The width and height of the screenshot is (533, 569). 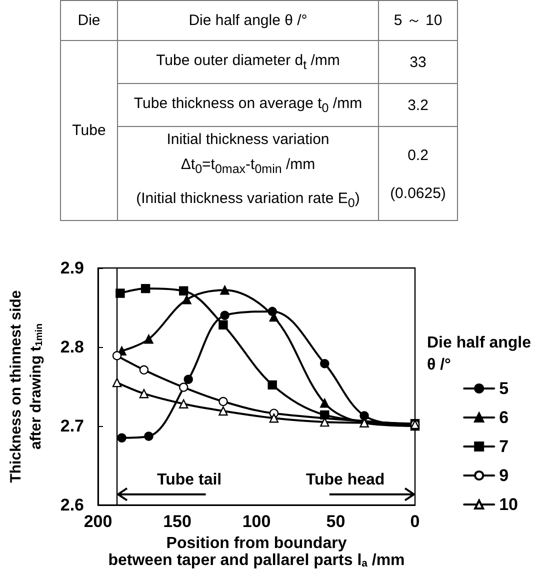 I want to click on legend-label: 5, so click(x=504, y=388).